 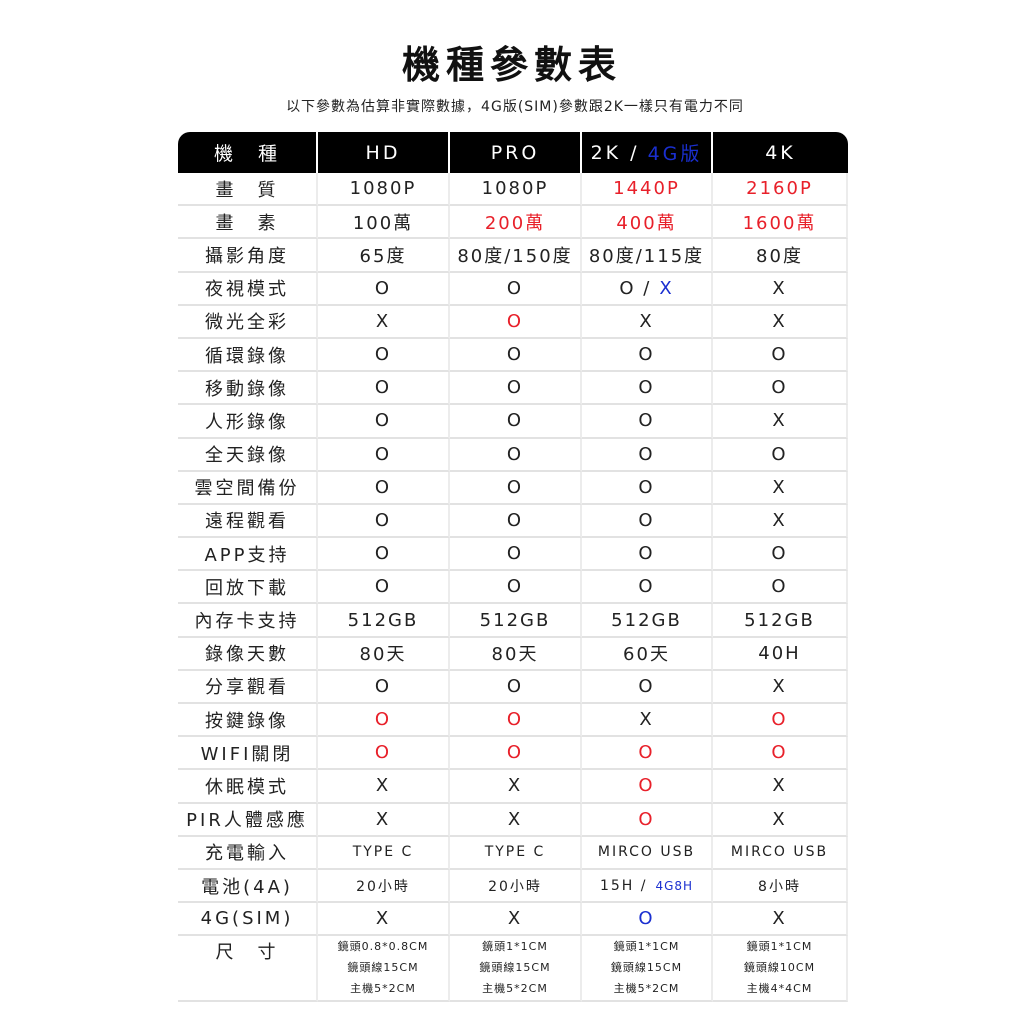 I want to click on cell-hd: 1080P, so click(x=384, y=190).